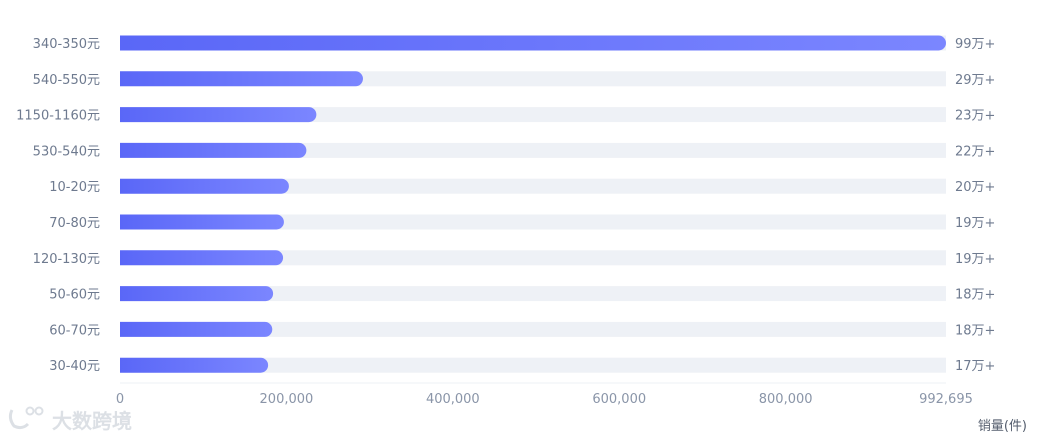 The image size is (1049, 439). I want to click on x-tick-label: 800,000, so click(786, 399).